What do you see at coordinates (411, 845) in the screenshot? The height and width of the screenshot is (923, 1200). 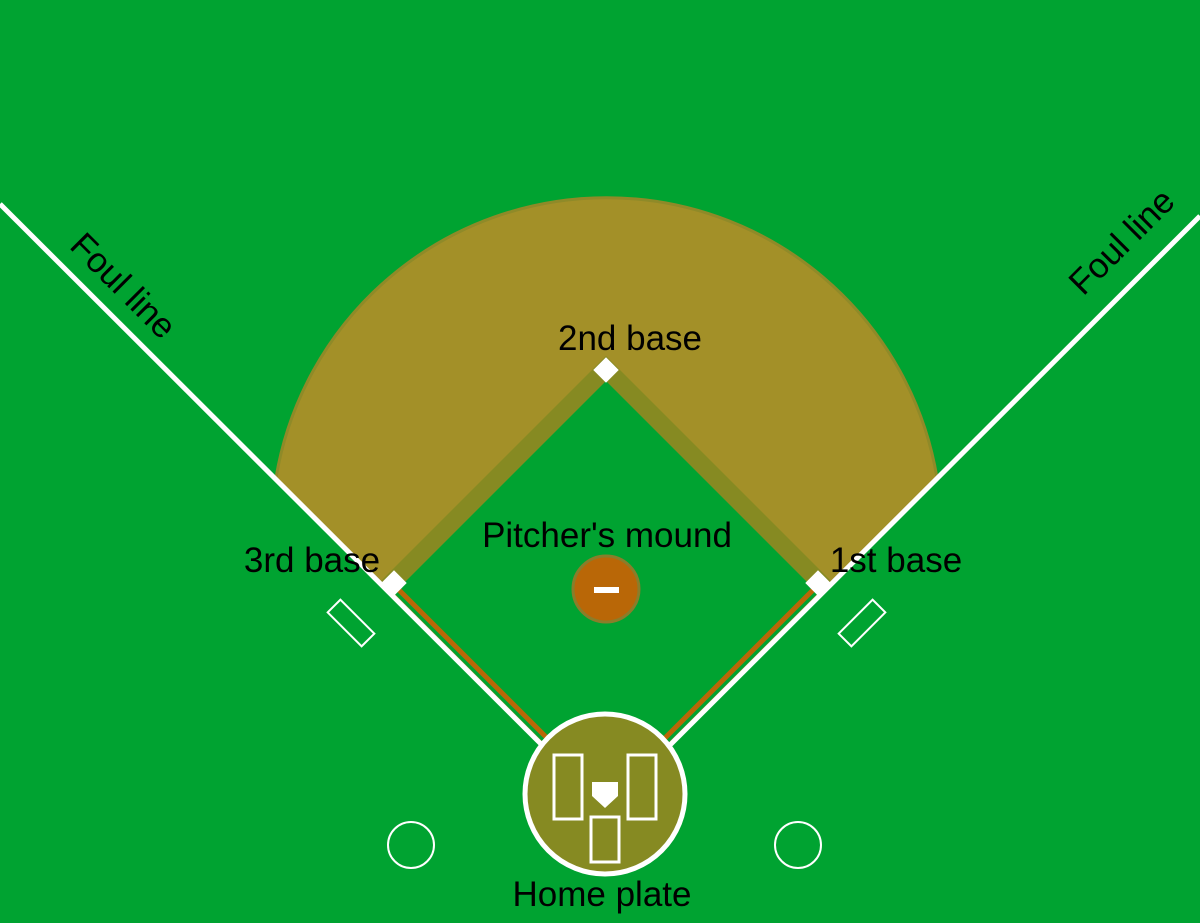 I see `on-deck-circle-left` at bounding box center [411, 845].